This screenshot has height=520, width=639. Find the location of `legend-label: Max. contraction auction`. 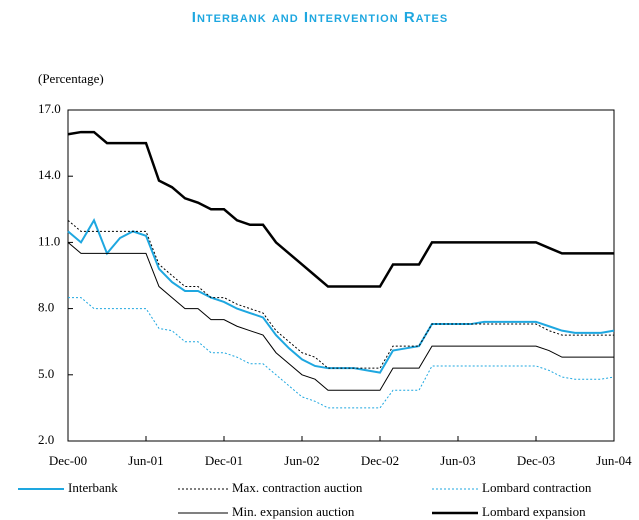

legend-label: Max. contraction auction is located at coordinates (297, 487).